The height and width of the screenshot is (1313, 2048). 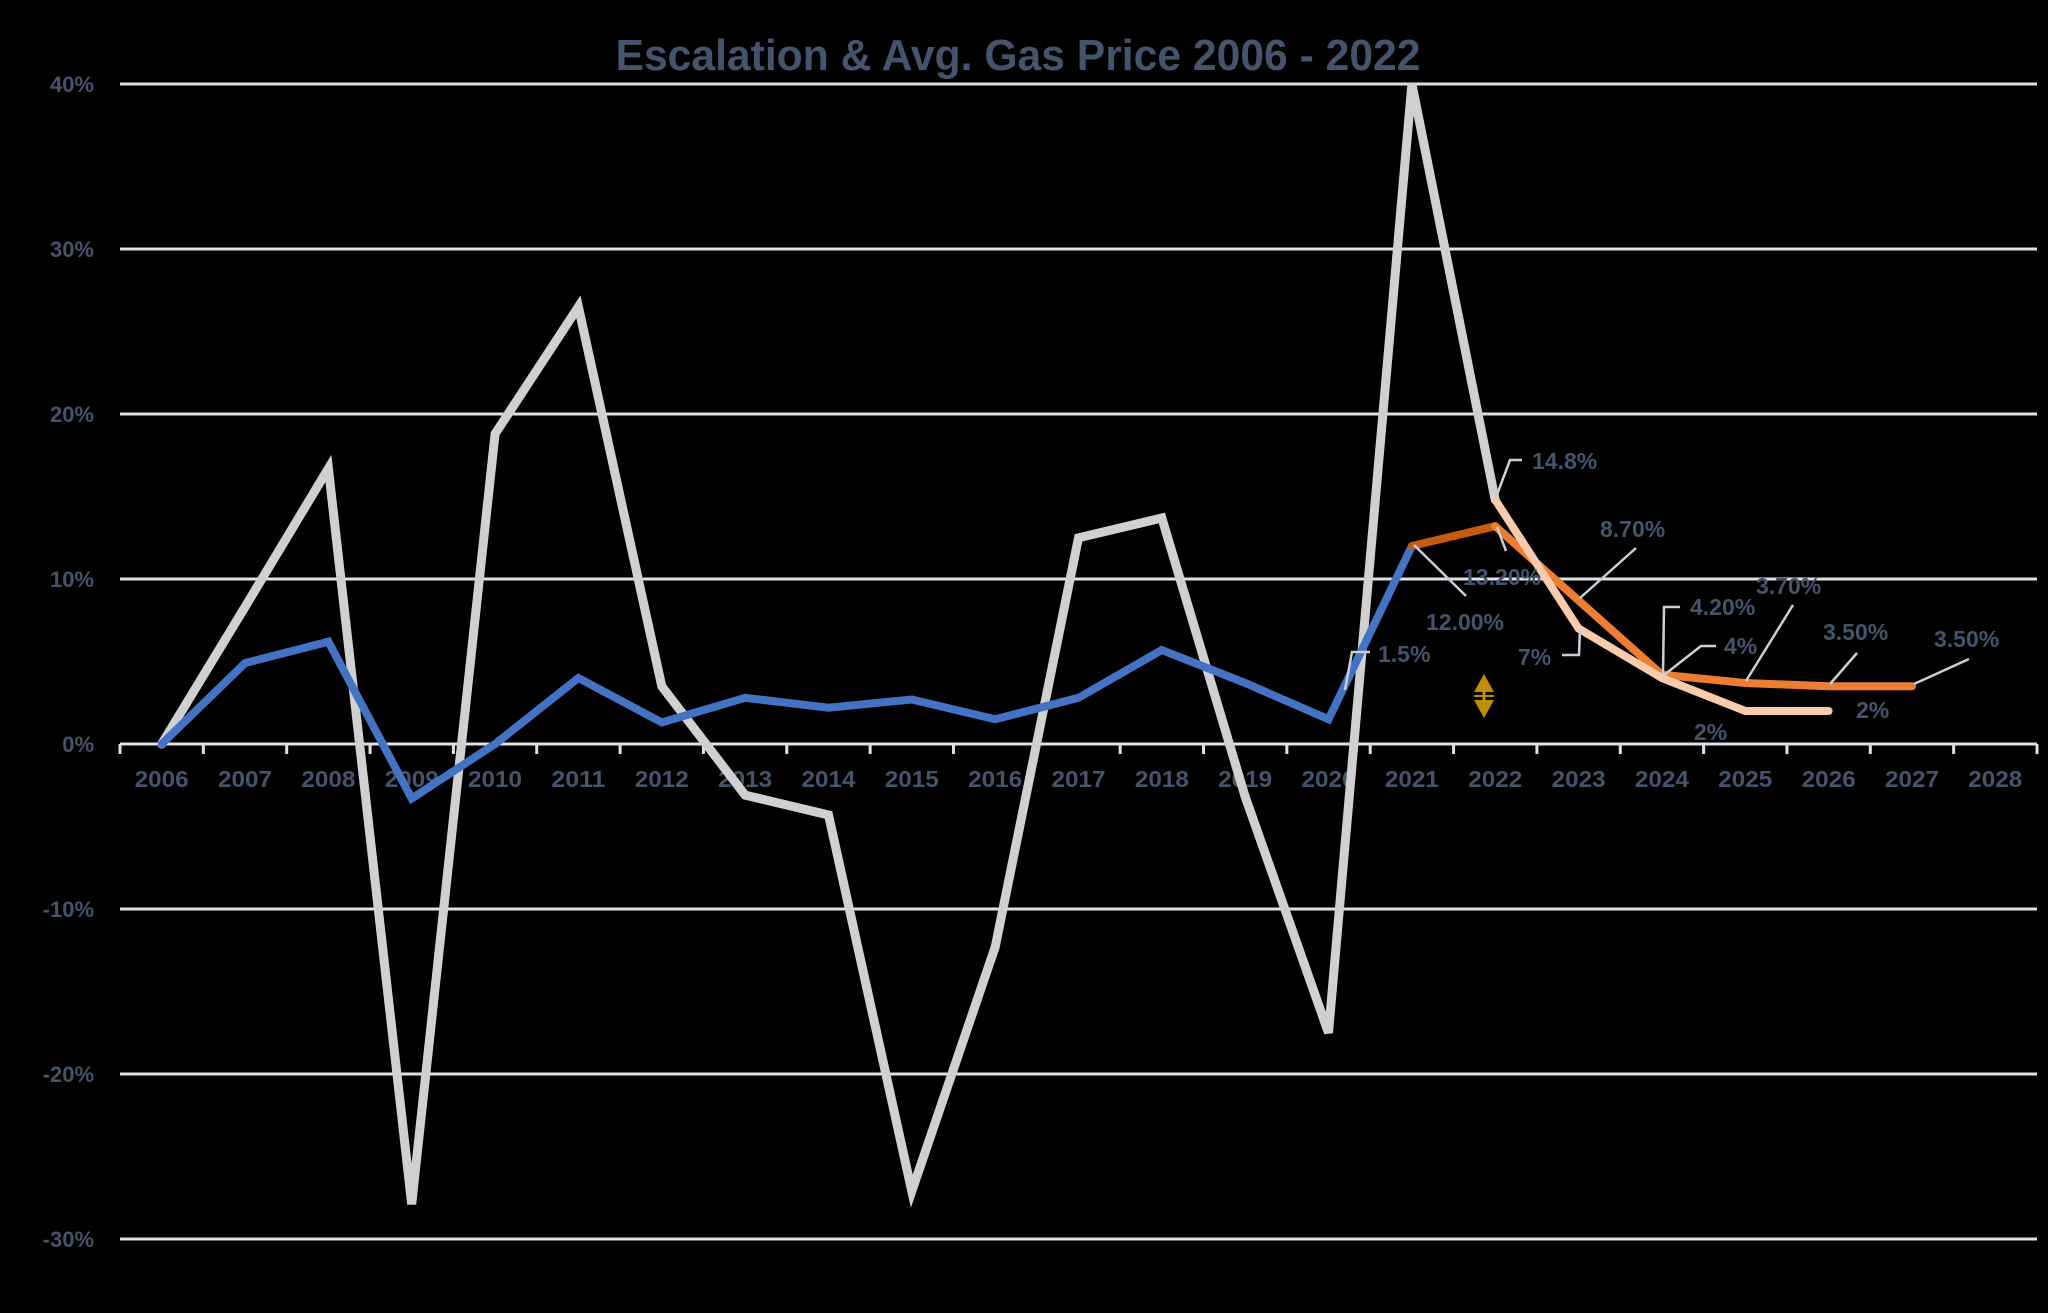 What do you see at coordinates (1912, 779) in the screenshot?
I see `x-tick-label: 2027` at bounding box center [1912, 779].